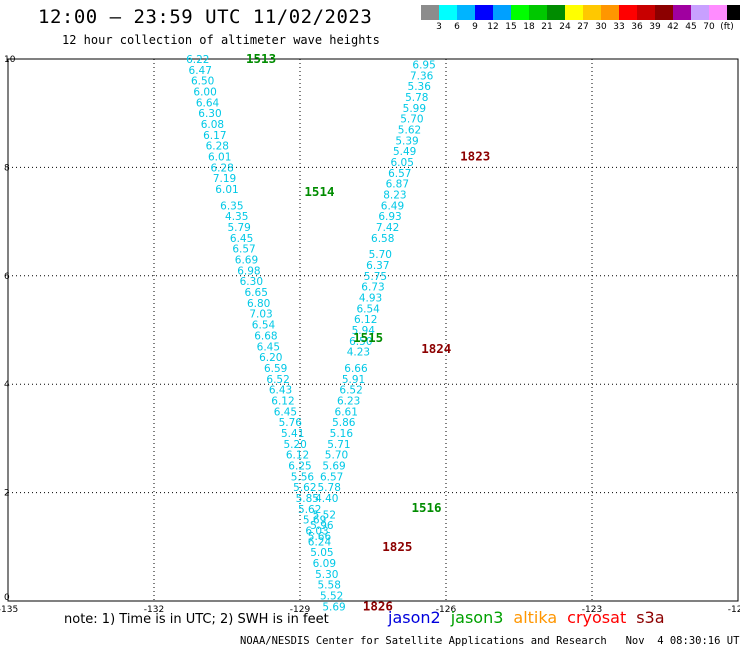 This screenshot has height=650, width=740. Describe the element at coordinates (406, 141) in the screenshot. I see `swh-value: 5.39` at that location.